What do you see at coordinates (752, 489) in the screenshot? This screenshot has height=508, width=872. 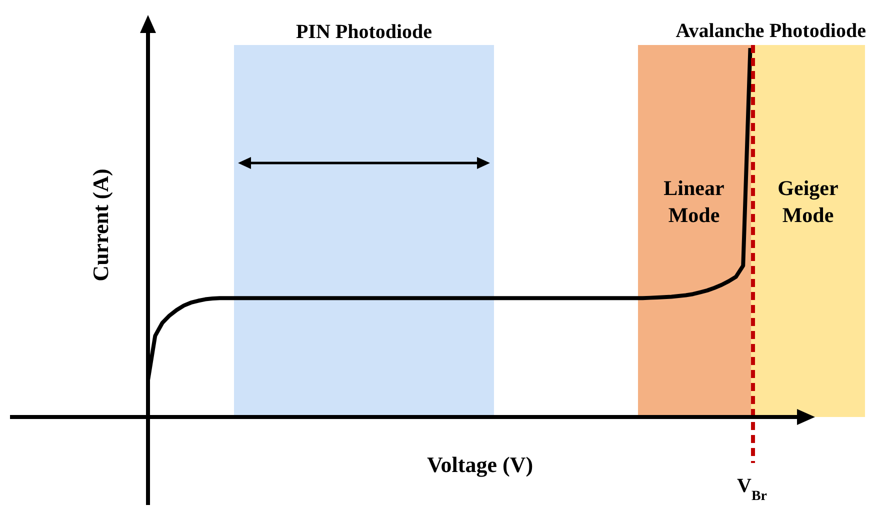 I see `text: V$_{Br}$` at bounding box center [752, 489].